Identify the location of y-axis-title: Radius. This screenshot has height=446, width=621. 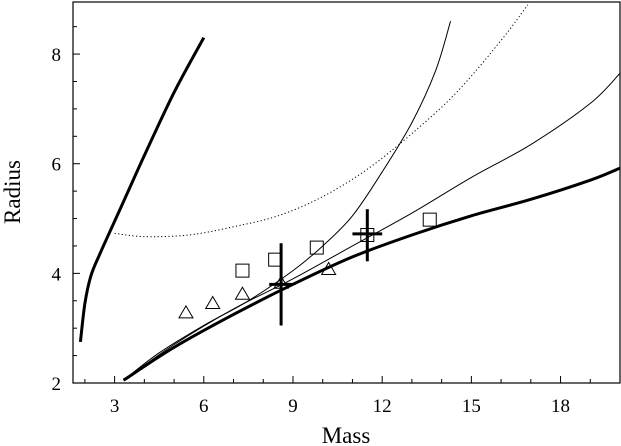
(12, 192).